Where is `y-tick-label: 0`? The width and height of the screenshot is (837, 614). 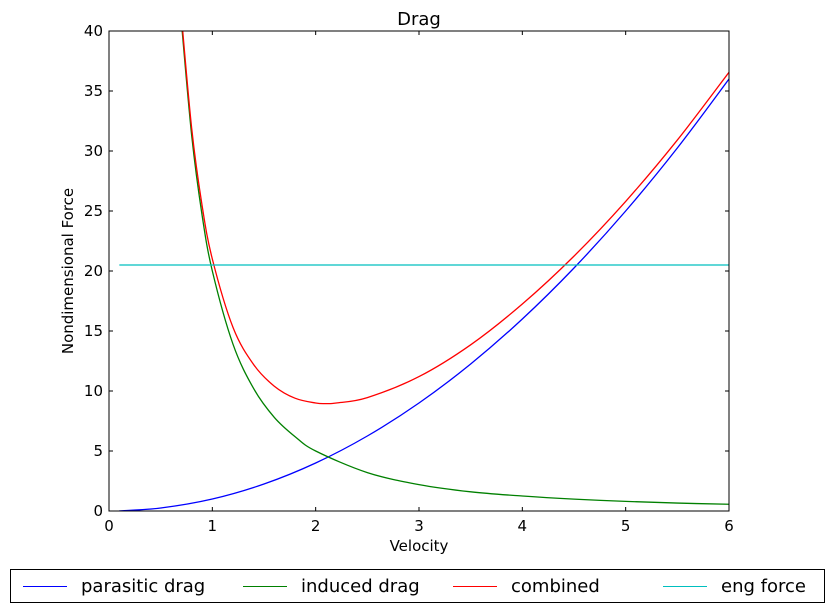 y-tick-label: 0 is located at coordinates (98, 511).